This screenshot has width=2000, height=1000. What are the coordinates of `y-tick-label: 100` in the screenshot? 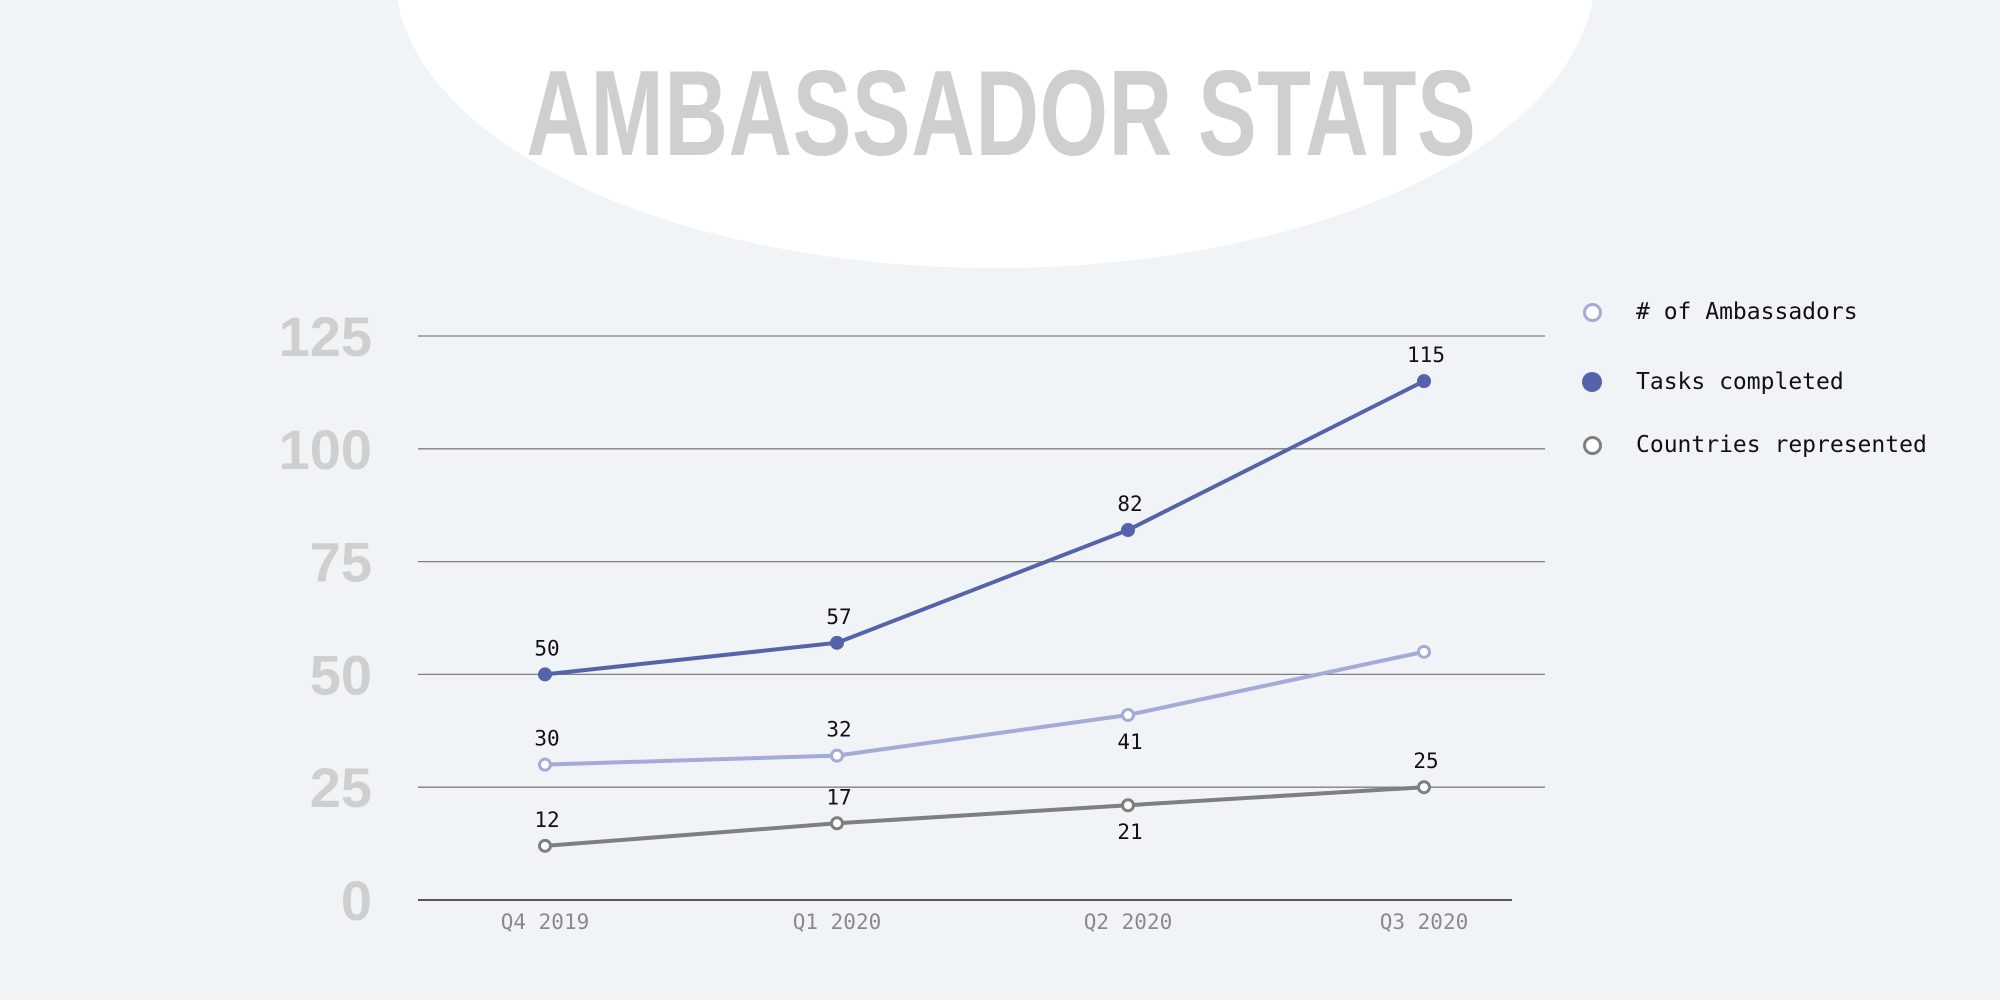 It's located at (325, 449).